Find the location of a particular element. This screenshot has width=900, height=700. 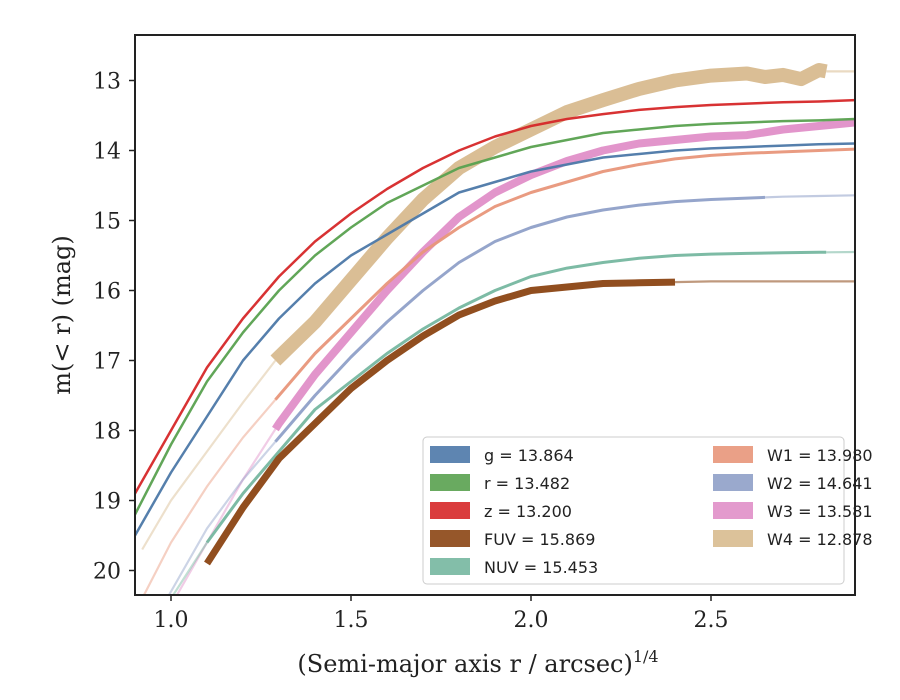

y-tick-label: 16 is located at coordinates (107, 292).